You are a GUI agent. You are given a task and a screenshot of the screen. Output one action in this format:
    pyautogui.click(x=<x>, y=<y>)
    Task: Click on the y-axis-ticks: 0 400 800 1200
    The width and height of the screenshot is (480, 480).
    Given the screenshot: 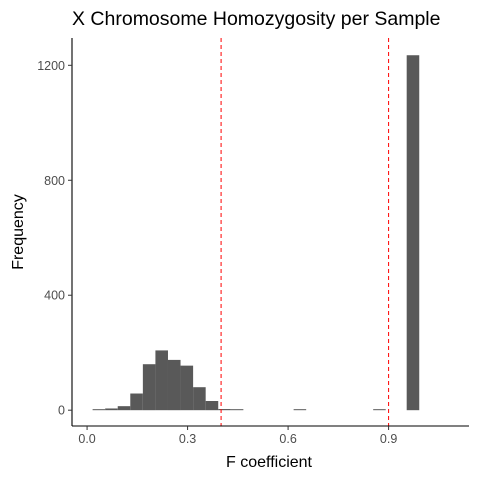 What is the action you would take?
    pyautogui.click(x=54, y=238)
    